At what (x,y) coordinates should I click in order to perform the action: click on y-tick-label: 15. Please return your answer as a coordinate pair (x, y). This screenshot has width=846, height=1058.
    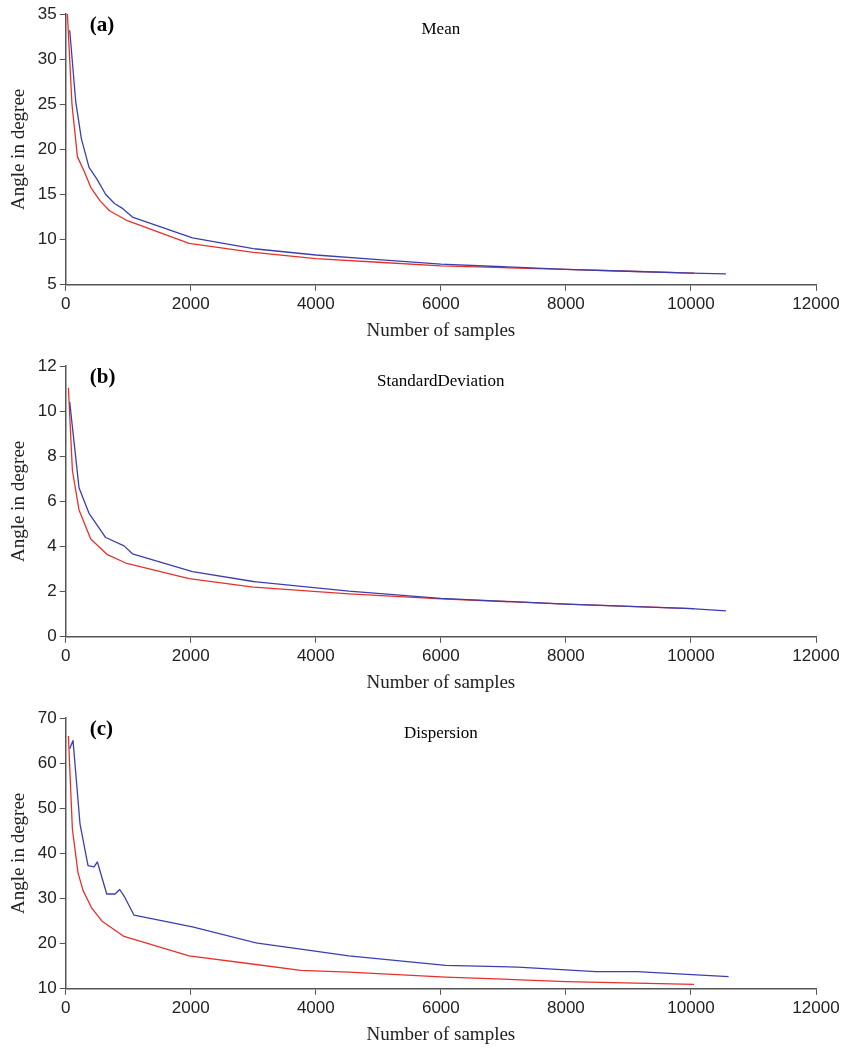
    Looking at the image, I should click on (47, 194).